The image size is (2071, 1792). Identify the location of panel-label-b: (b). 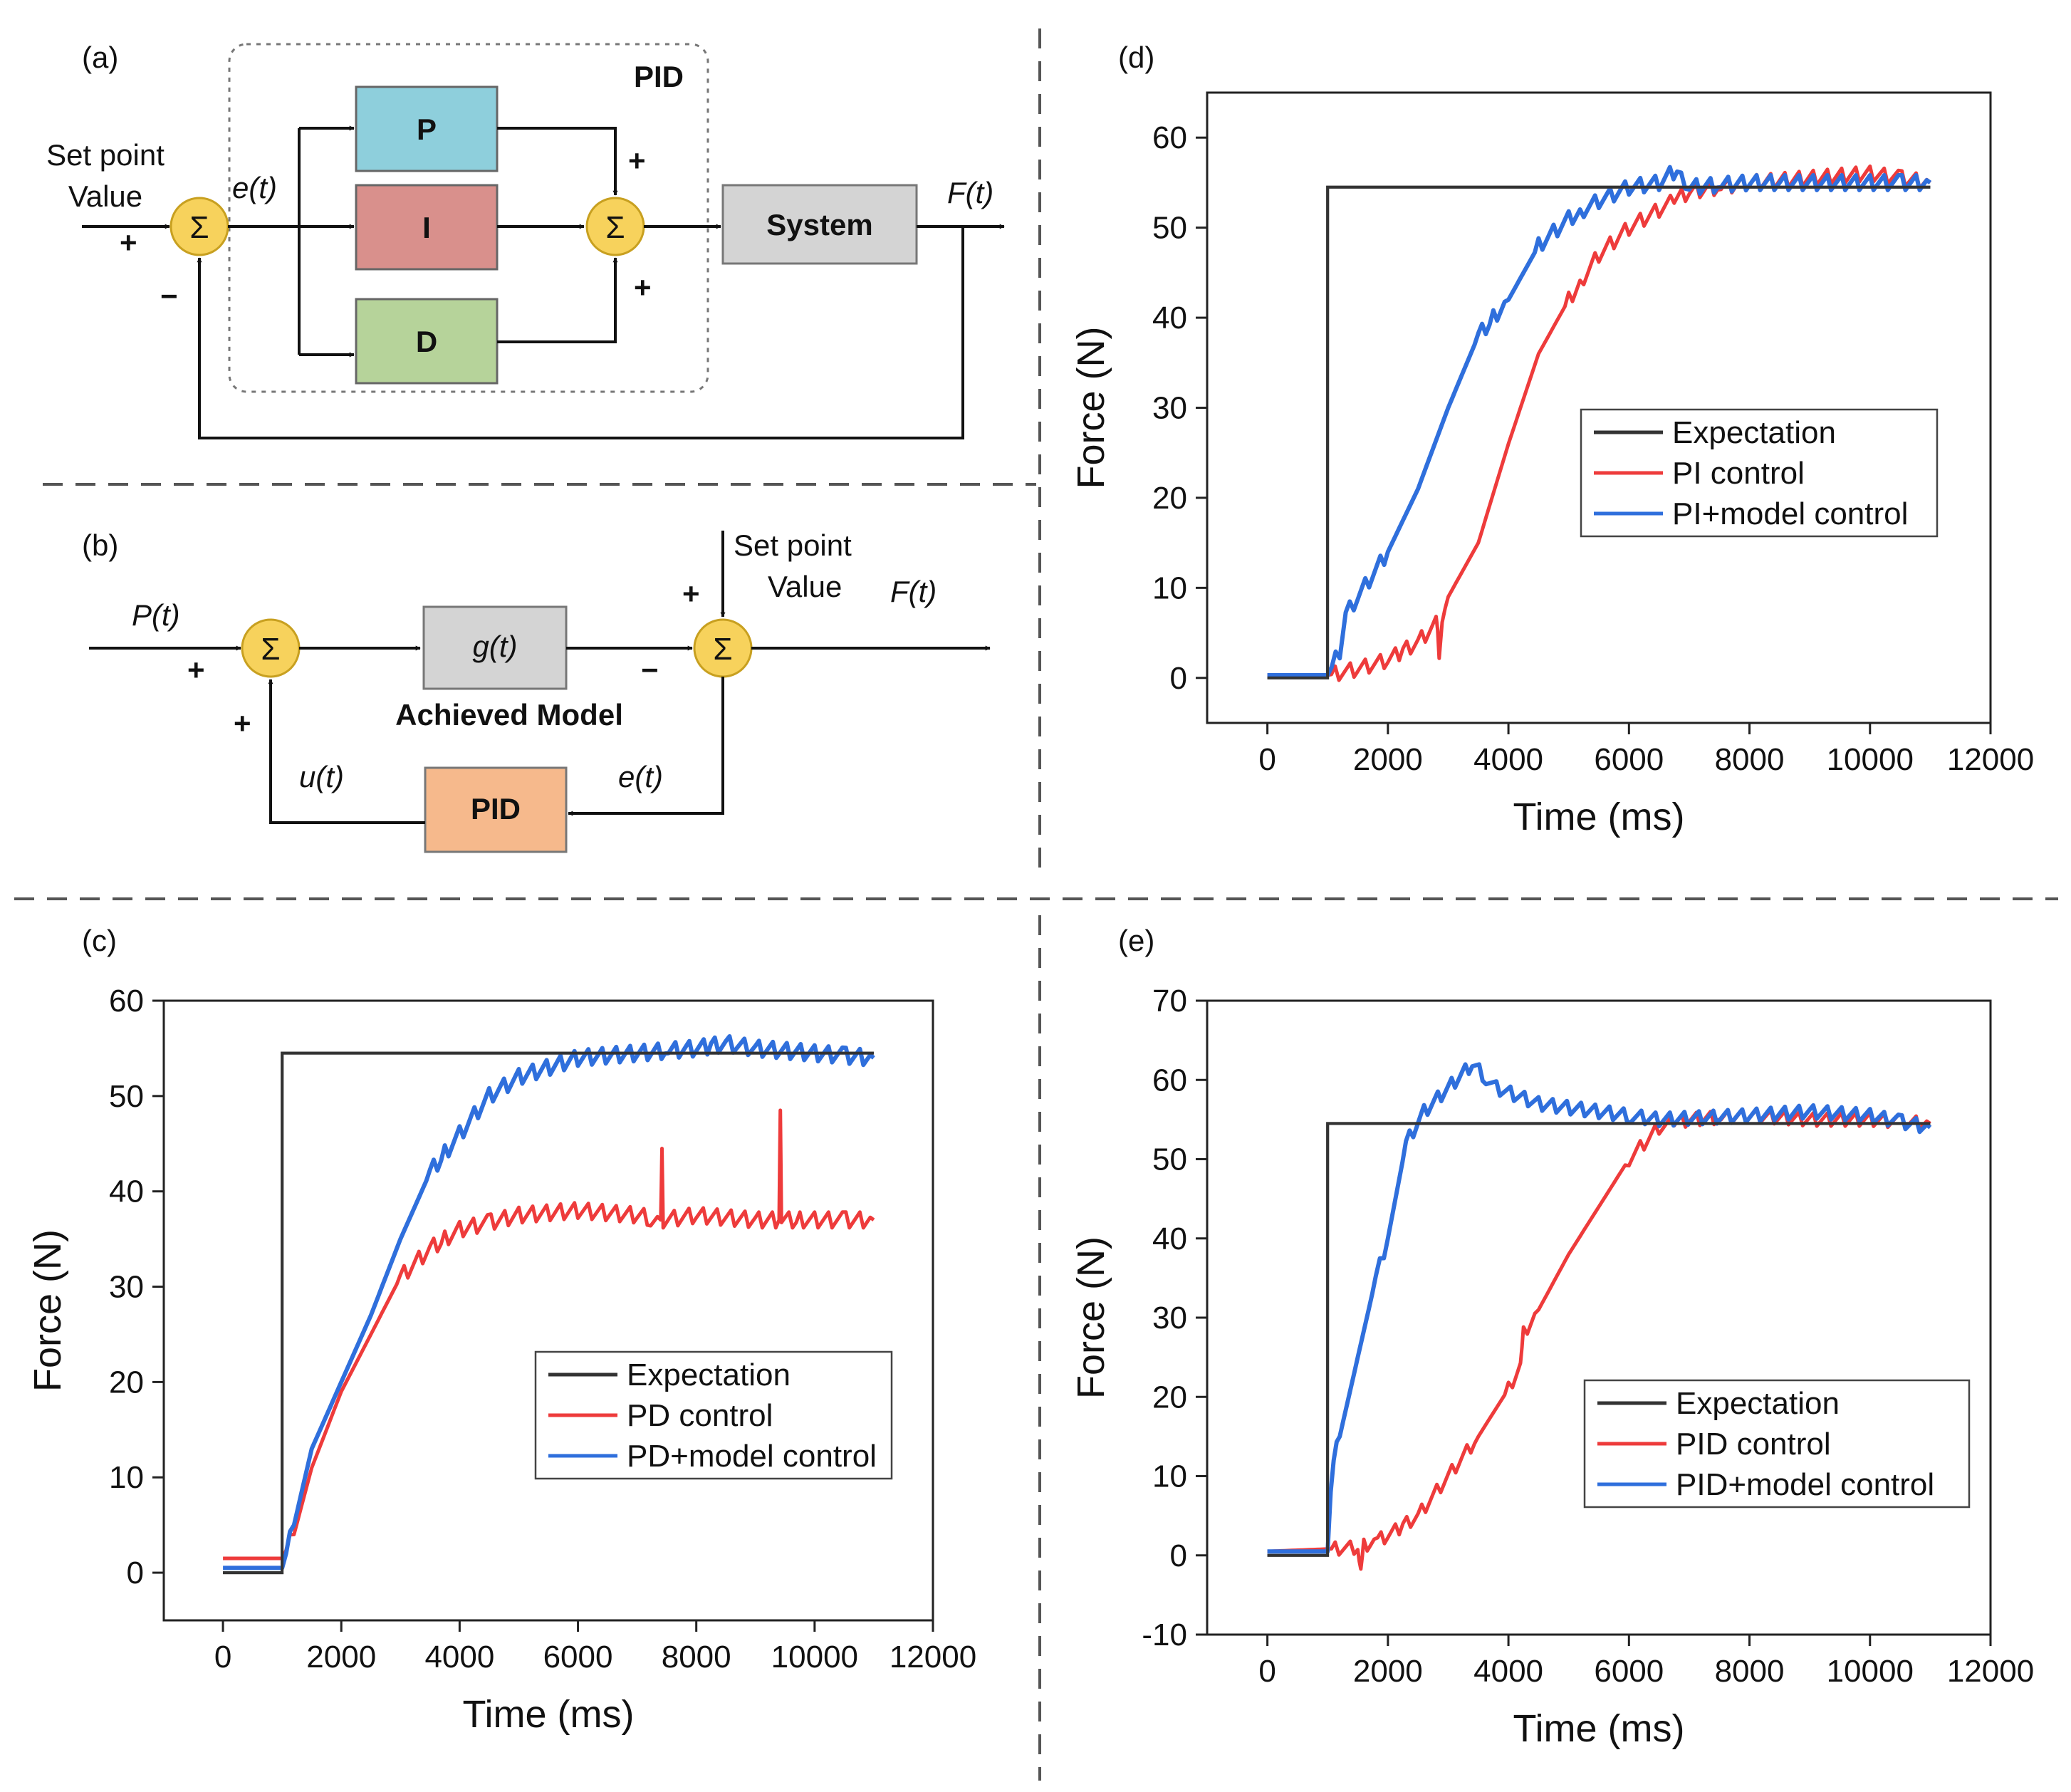
(100, 545).